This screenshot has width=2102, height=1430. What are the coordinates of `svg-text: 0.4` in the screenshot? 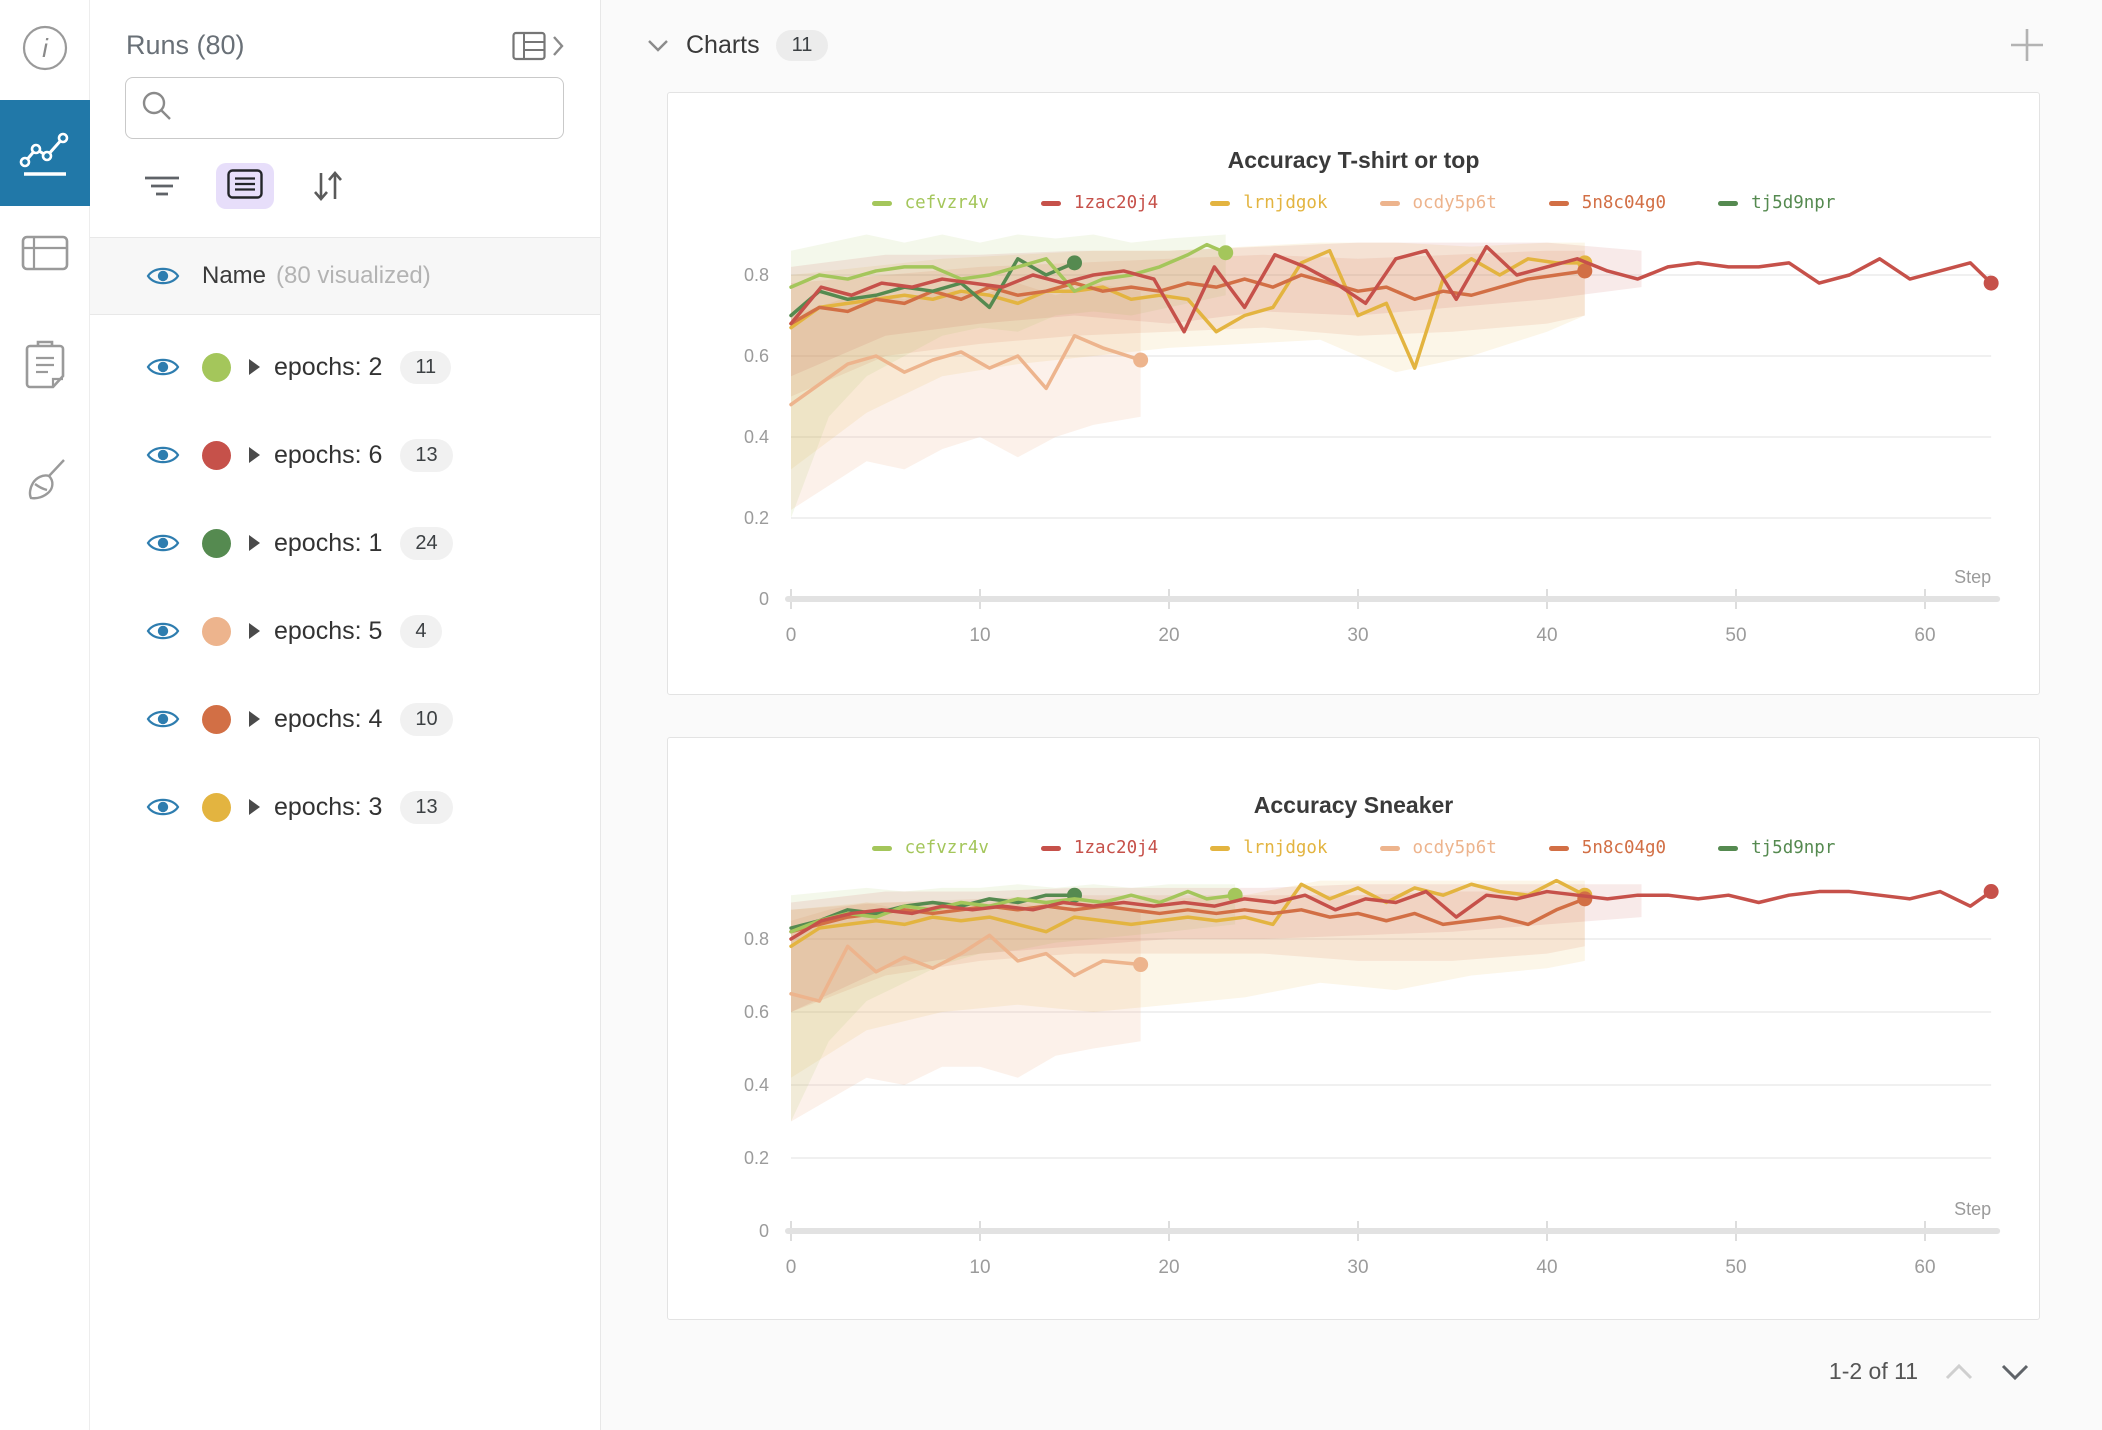 It's located at (756, 1085).